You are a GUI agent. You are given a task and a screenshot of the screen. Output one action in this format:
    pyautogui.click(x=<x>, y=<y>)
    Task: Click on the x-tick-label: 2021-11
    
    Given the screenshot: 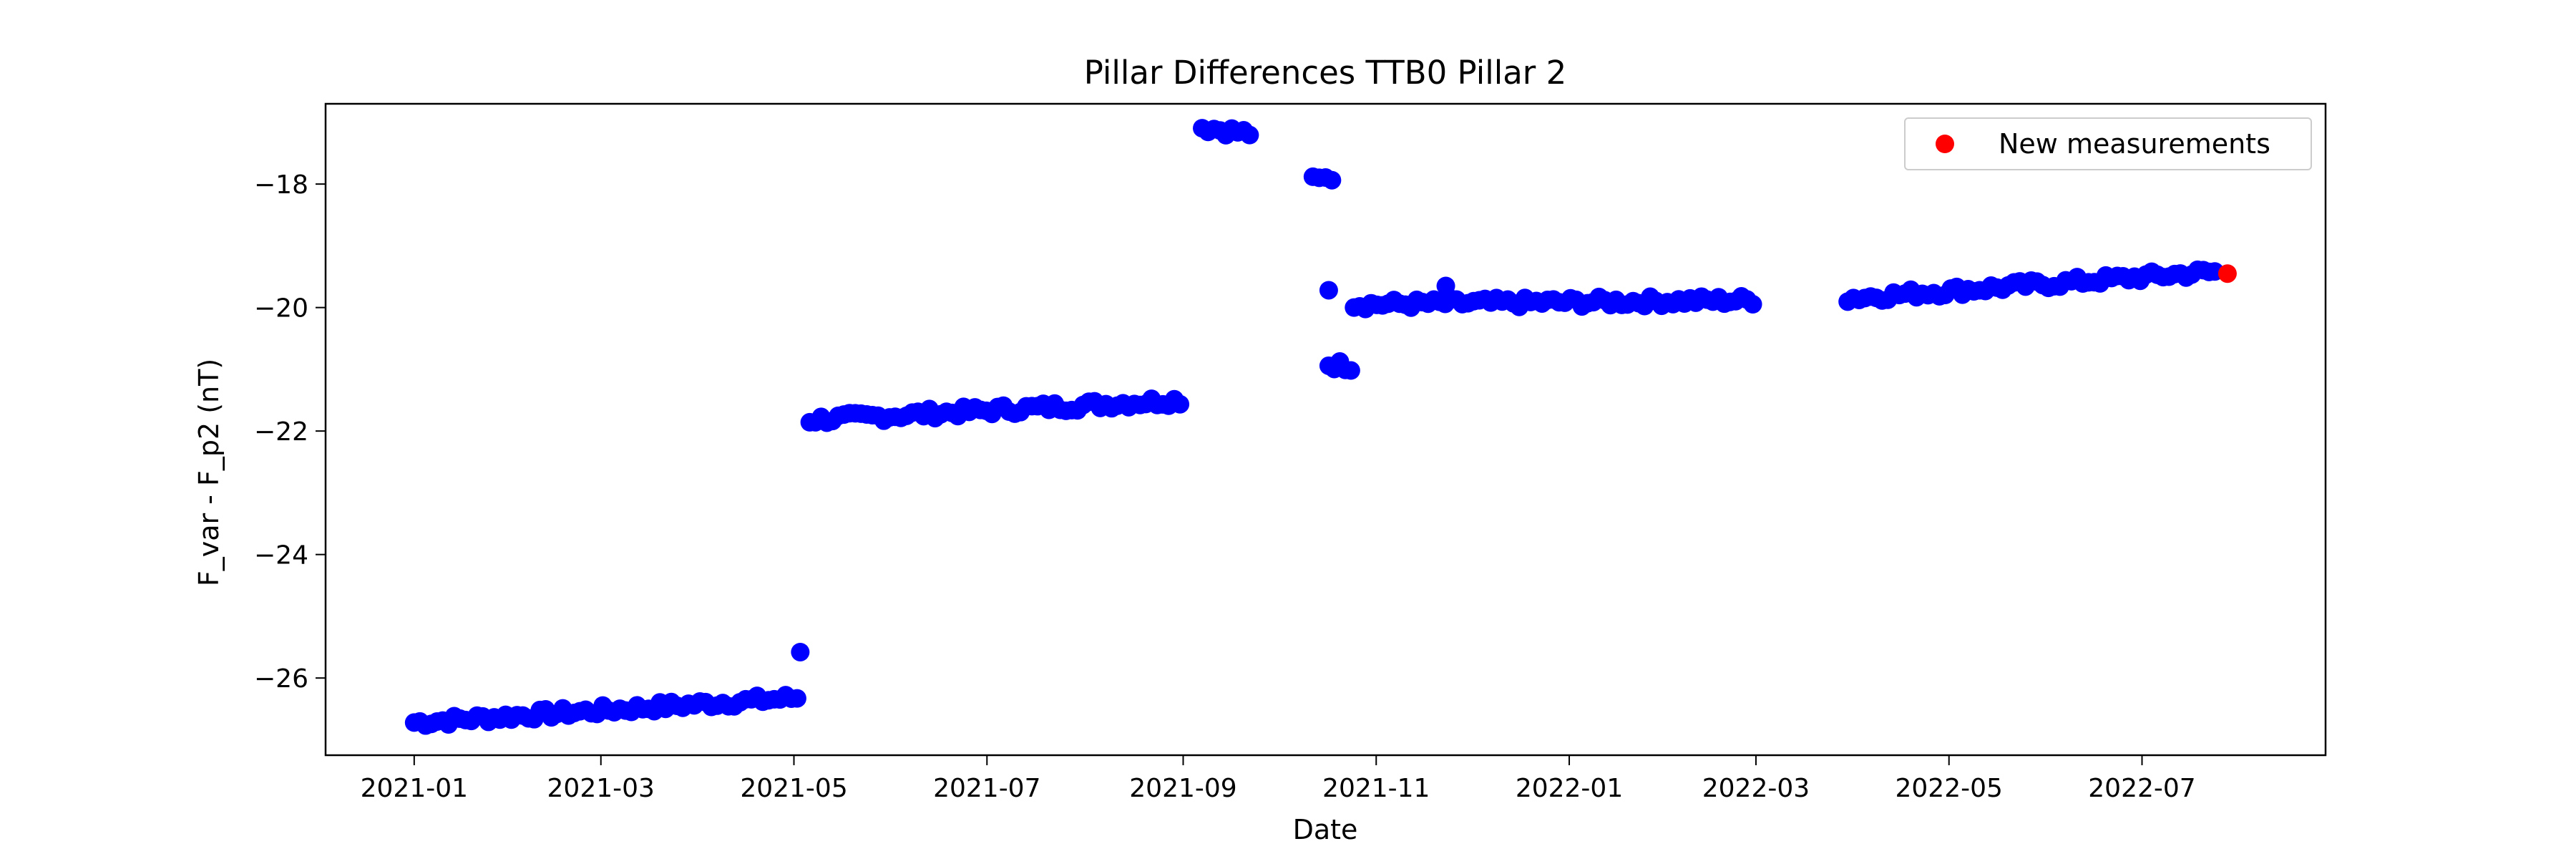 What is the action you would take?
    pyautogui.click(x=1376, y=788)
    